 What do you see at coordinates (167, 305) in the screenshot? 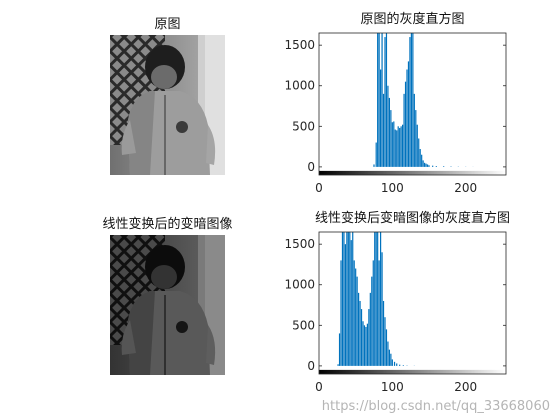
I see `darkened-image` at bounding box center [167, 305].